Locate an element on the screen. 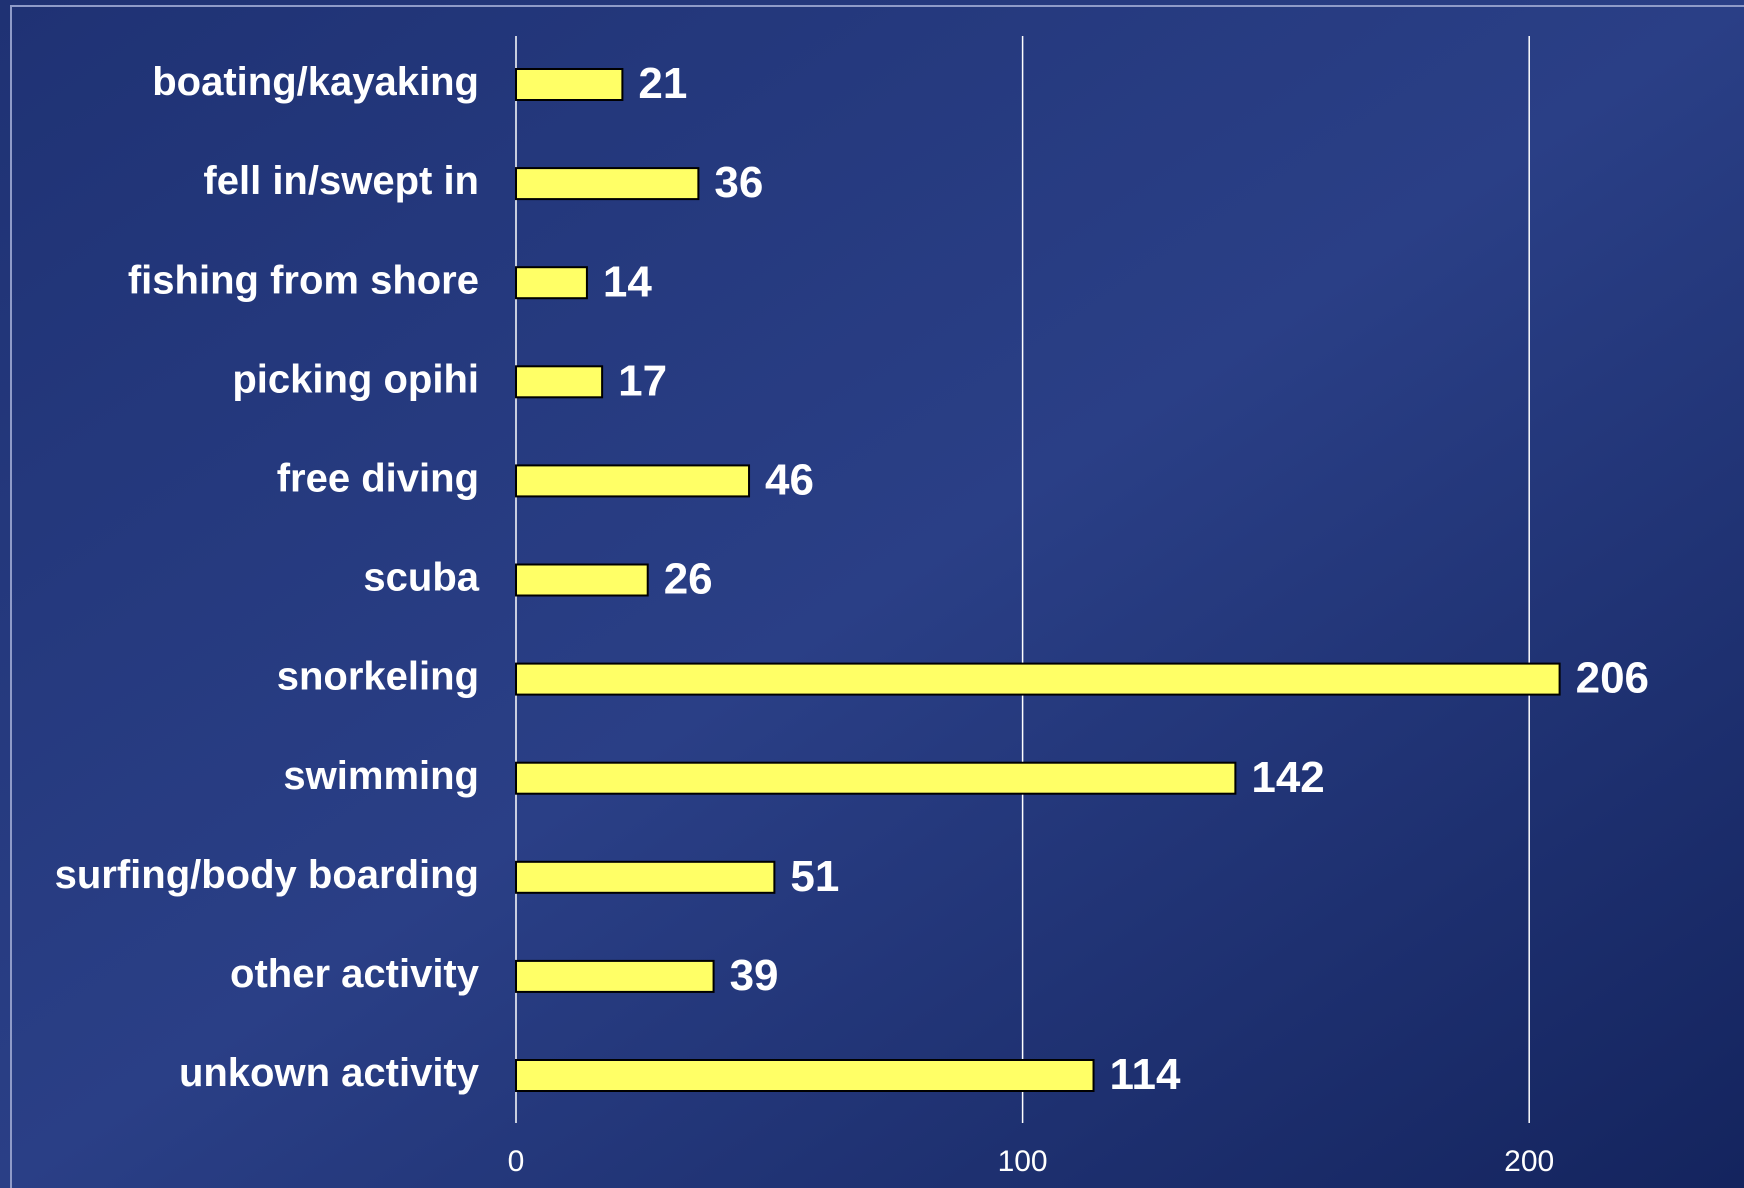 The image size is (1744, 1188). value-label: 21 is located at coordinates (662, 83).